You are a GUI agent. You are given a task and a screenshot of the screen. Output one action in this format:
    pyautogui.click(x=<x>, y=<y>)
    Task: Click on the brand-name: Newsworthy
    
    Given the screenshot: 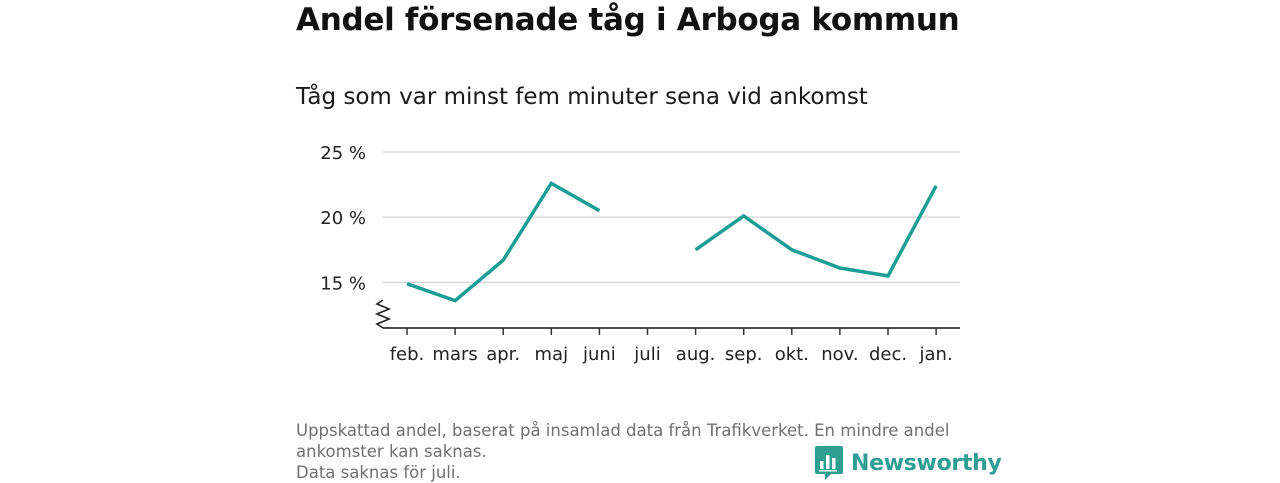 What is the action you would take?
    pyautogui.click(x=926, y=463)
    